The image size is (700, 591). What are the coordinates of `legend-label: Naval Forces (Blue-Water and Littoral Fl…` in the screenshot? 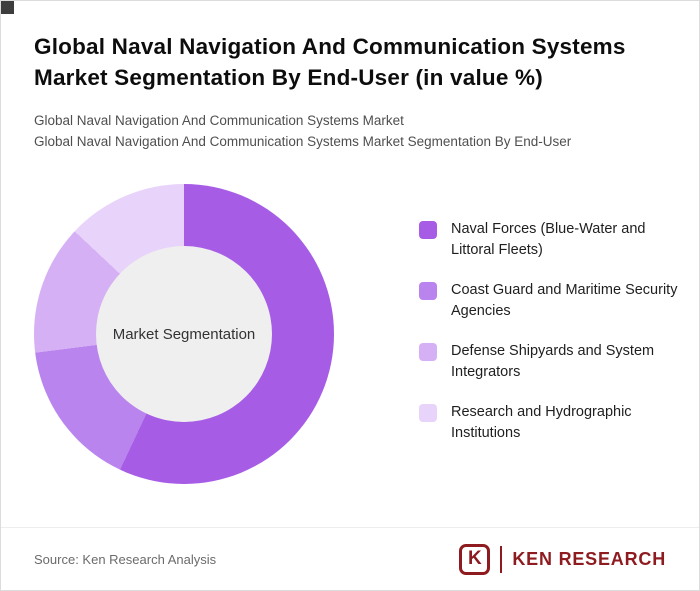 It's located at (548, 239).